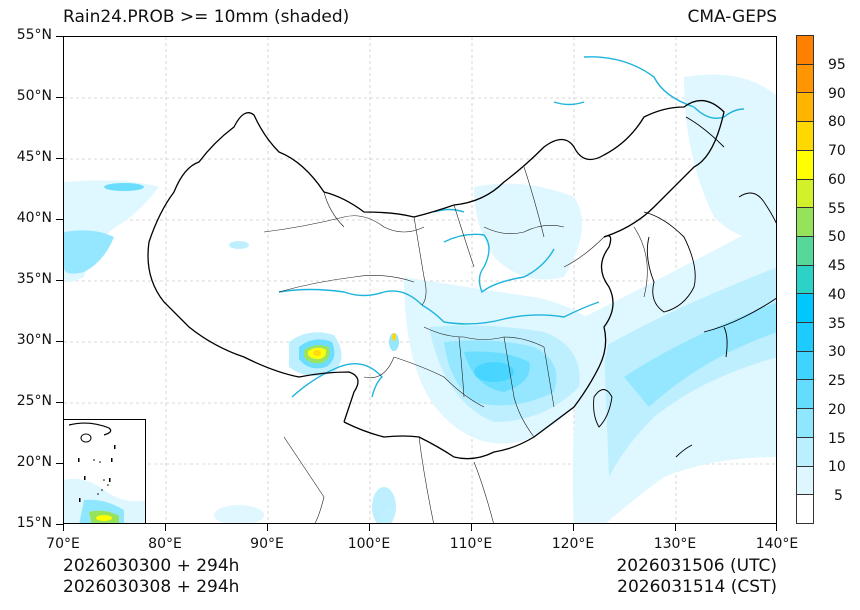 Image resolution: width=860 pixels, height=610 pixels. What do you see at coordinates (684, 287) in the screenshot?
I see `coastlines` at bounding box center [684, 287].